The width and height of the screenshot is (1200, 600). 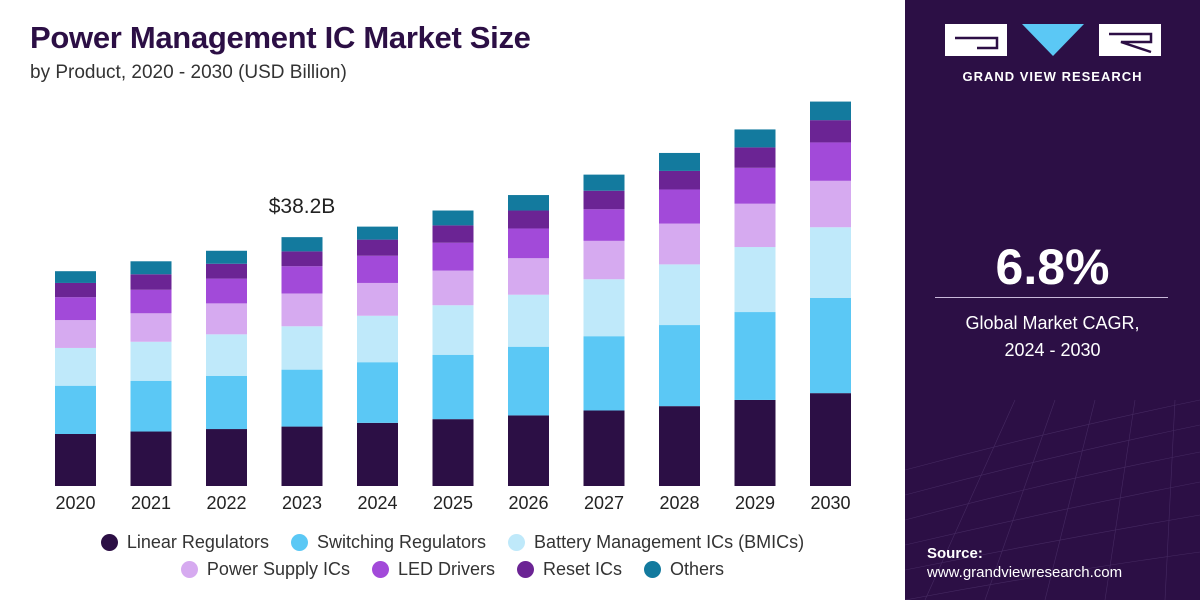 I want to click on bar-segment-2028-reset-ics, so click(x=679, y=180).